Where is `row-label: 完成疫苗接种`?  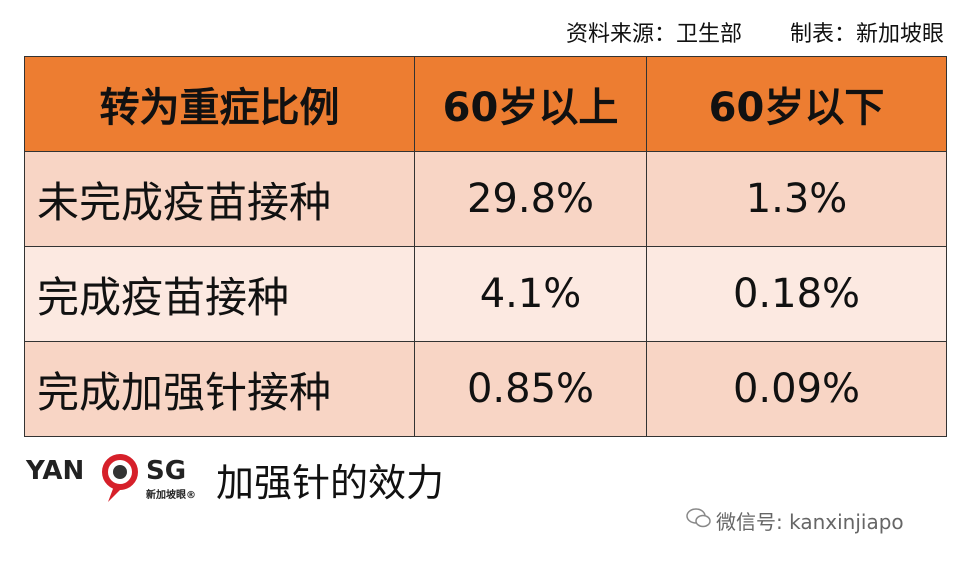
row-label: 完成疫苗接种 is located at coordinates (219, 294).